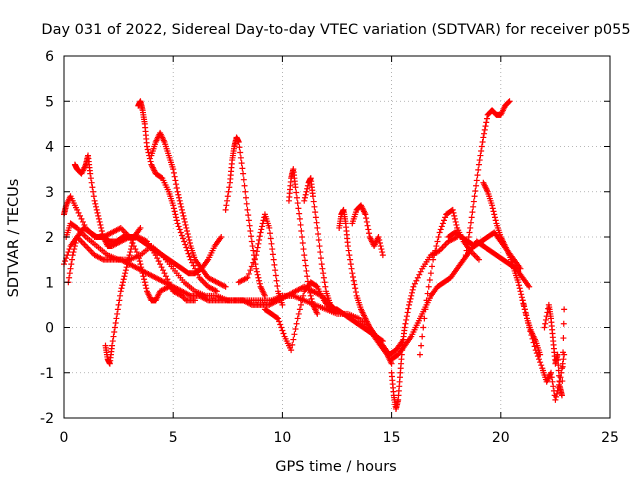  Describe the element at coordinates (282, 438) in the screenshot. I see `x-tick-label: 10` at that location.